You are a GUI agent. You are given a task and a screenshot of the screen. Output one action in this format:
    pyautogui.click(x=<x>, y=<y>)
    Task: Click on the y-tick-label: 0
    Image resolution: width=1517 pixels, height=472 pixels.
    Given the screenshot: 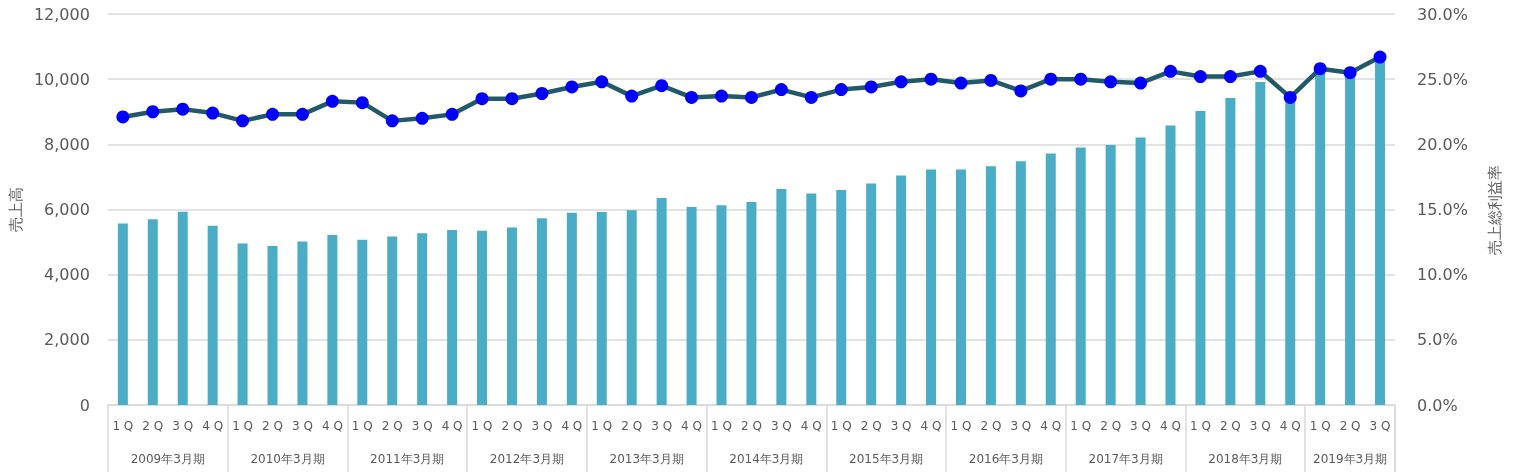 What is the action you would take?
    pyautogui.click(x=84, y=405)
    